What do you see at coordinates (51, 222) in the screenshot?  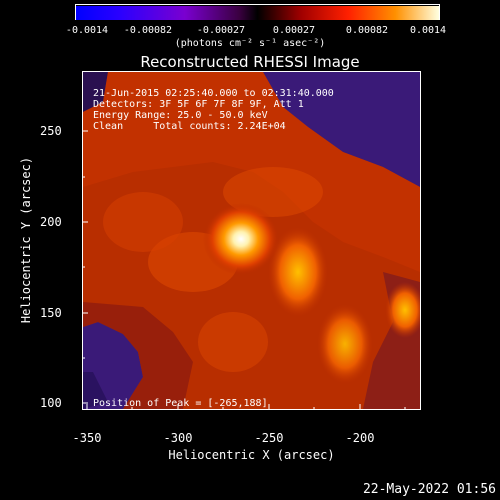 I see `ytick-label: 200` at bounding box center [51, 222].